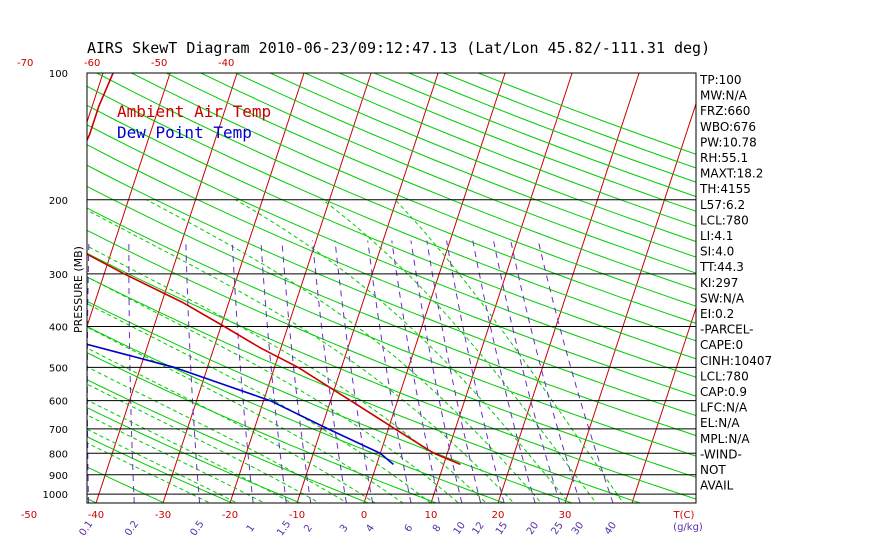 This screenshot has height=560, width=870. Describe the element at coordinates (717, 486) in the screenshot. I see `index-entry: AVAIL` at that location.